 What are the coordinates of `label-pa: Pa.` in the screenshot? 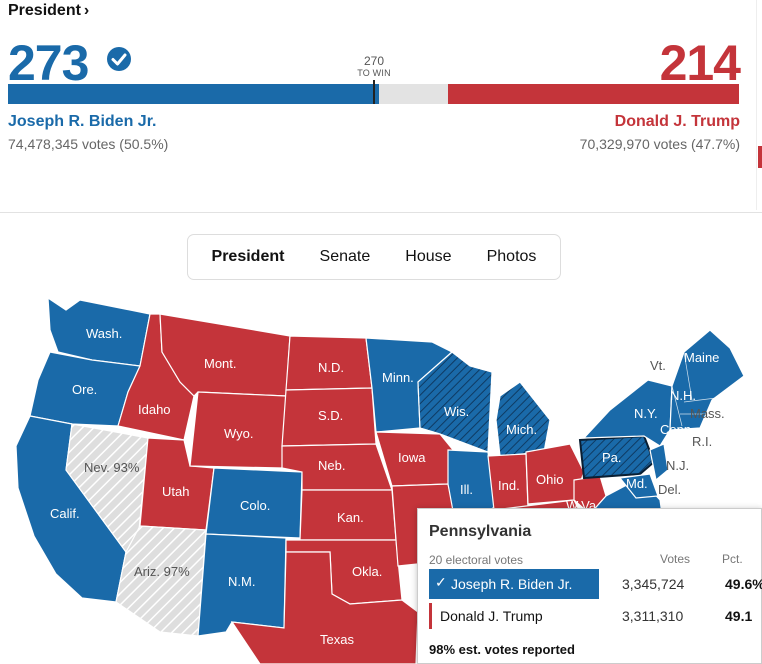 It's located at (612, 457).